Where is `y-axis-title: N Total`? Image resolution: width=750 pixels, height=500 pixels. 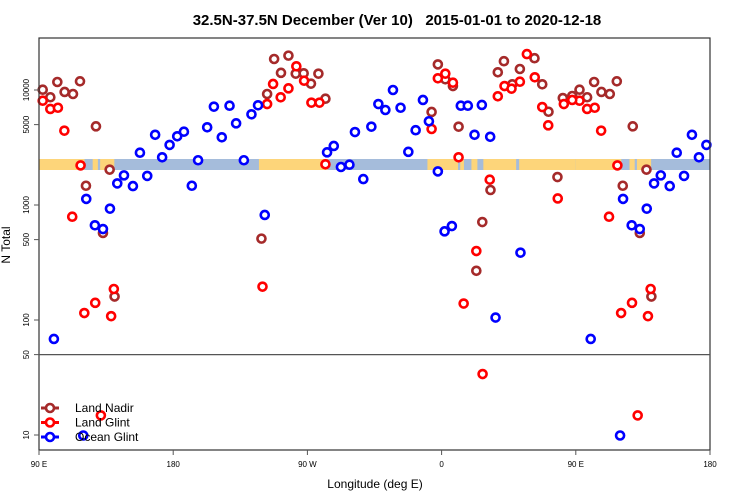
y-axis-title: N Total is located at coordinates (6, 244).